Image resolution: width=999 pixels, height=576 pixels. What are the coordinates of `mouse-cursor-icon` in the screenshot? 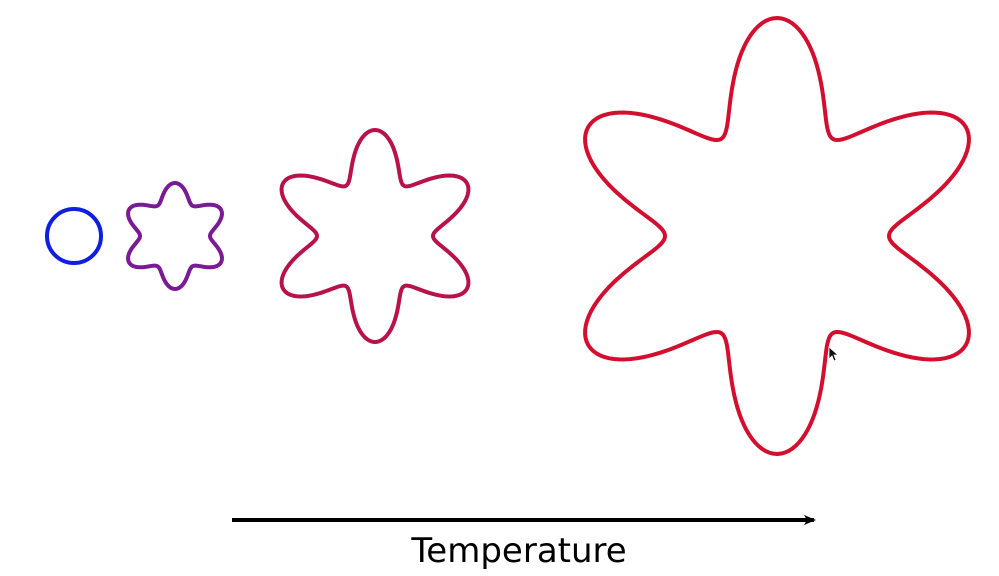 It's located at (834, 354).